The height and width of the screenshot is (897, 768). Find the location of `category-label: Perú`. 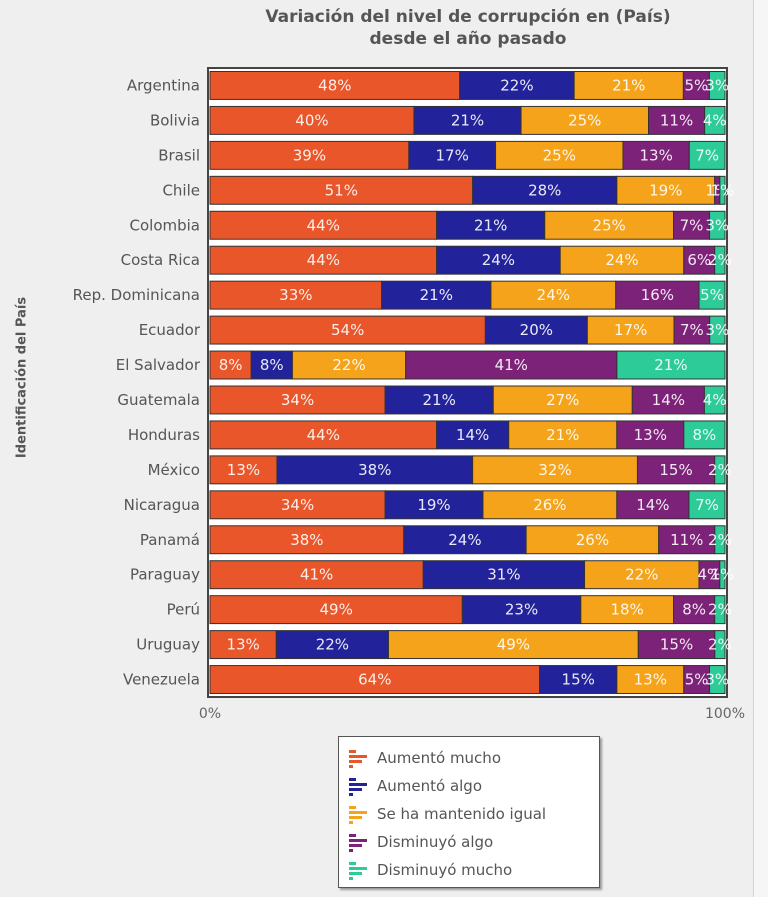

category-label: Perú is located at coordinates (183, 610).